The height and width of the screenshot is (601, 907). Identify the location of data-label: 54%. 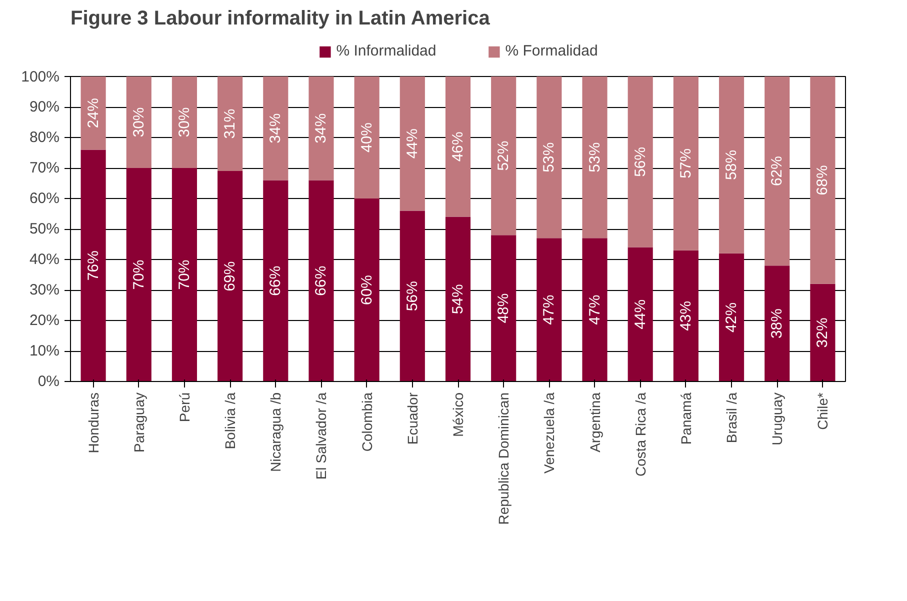
(458, 299).